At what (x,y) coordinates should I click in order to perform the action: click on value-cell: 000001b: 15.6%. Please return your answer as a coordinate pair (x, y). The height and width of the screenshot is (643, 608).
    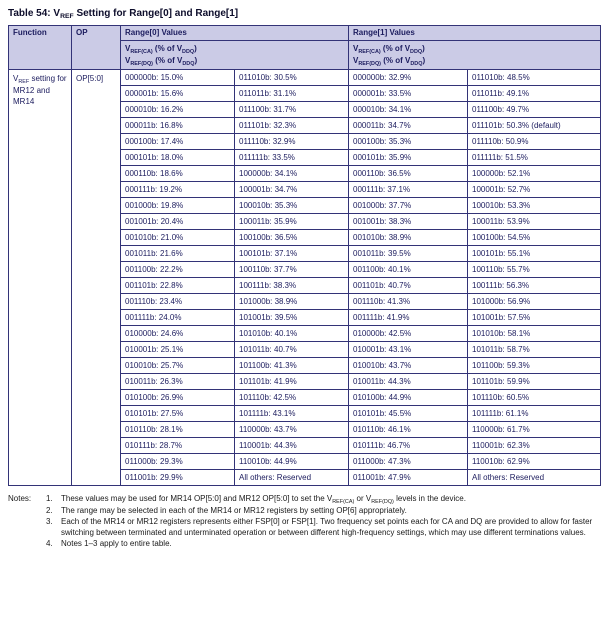
    Looking at the image, I should click on (177, 93).